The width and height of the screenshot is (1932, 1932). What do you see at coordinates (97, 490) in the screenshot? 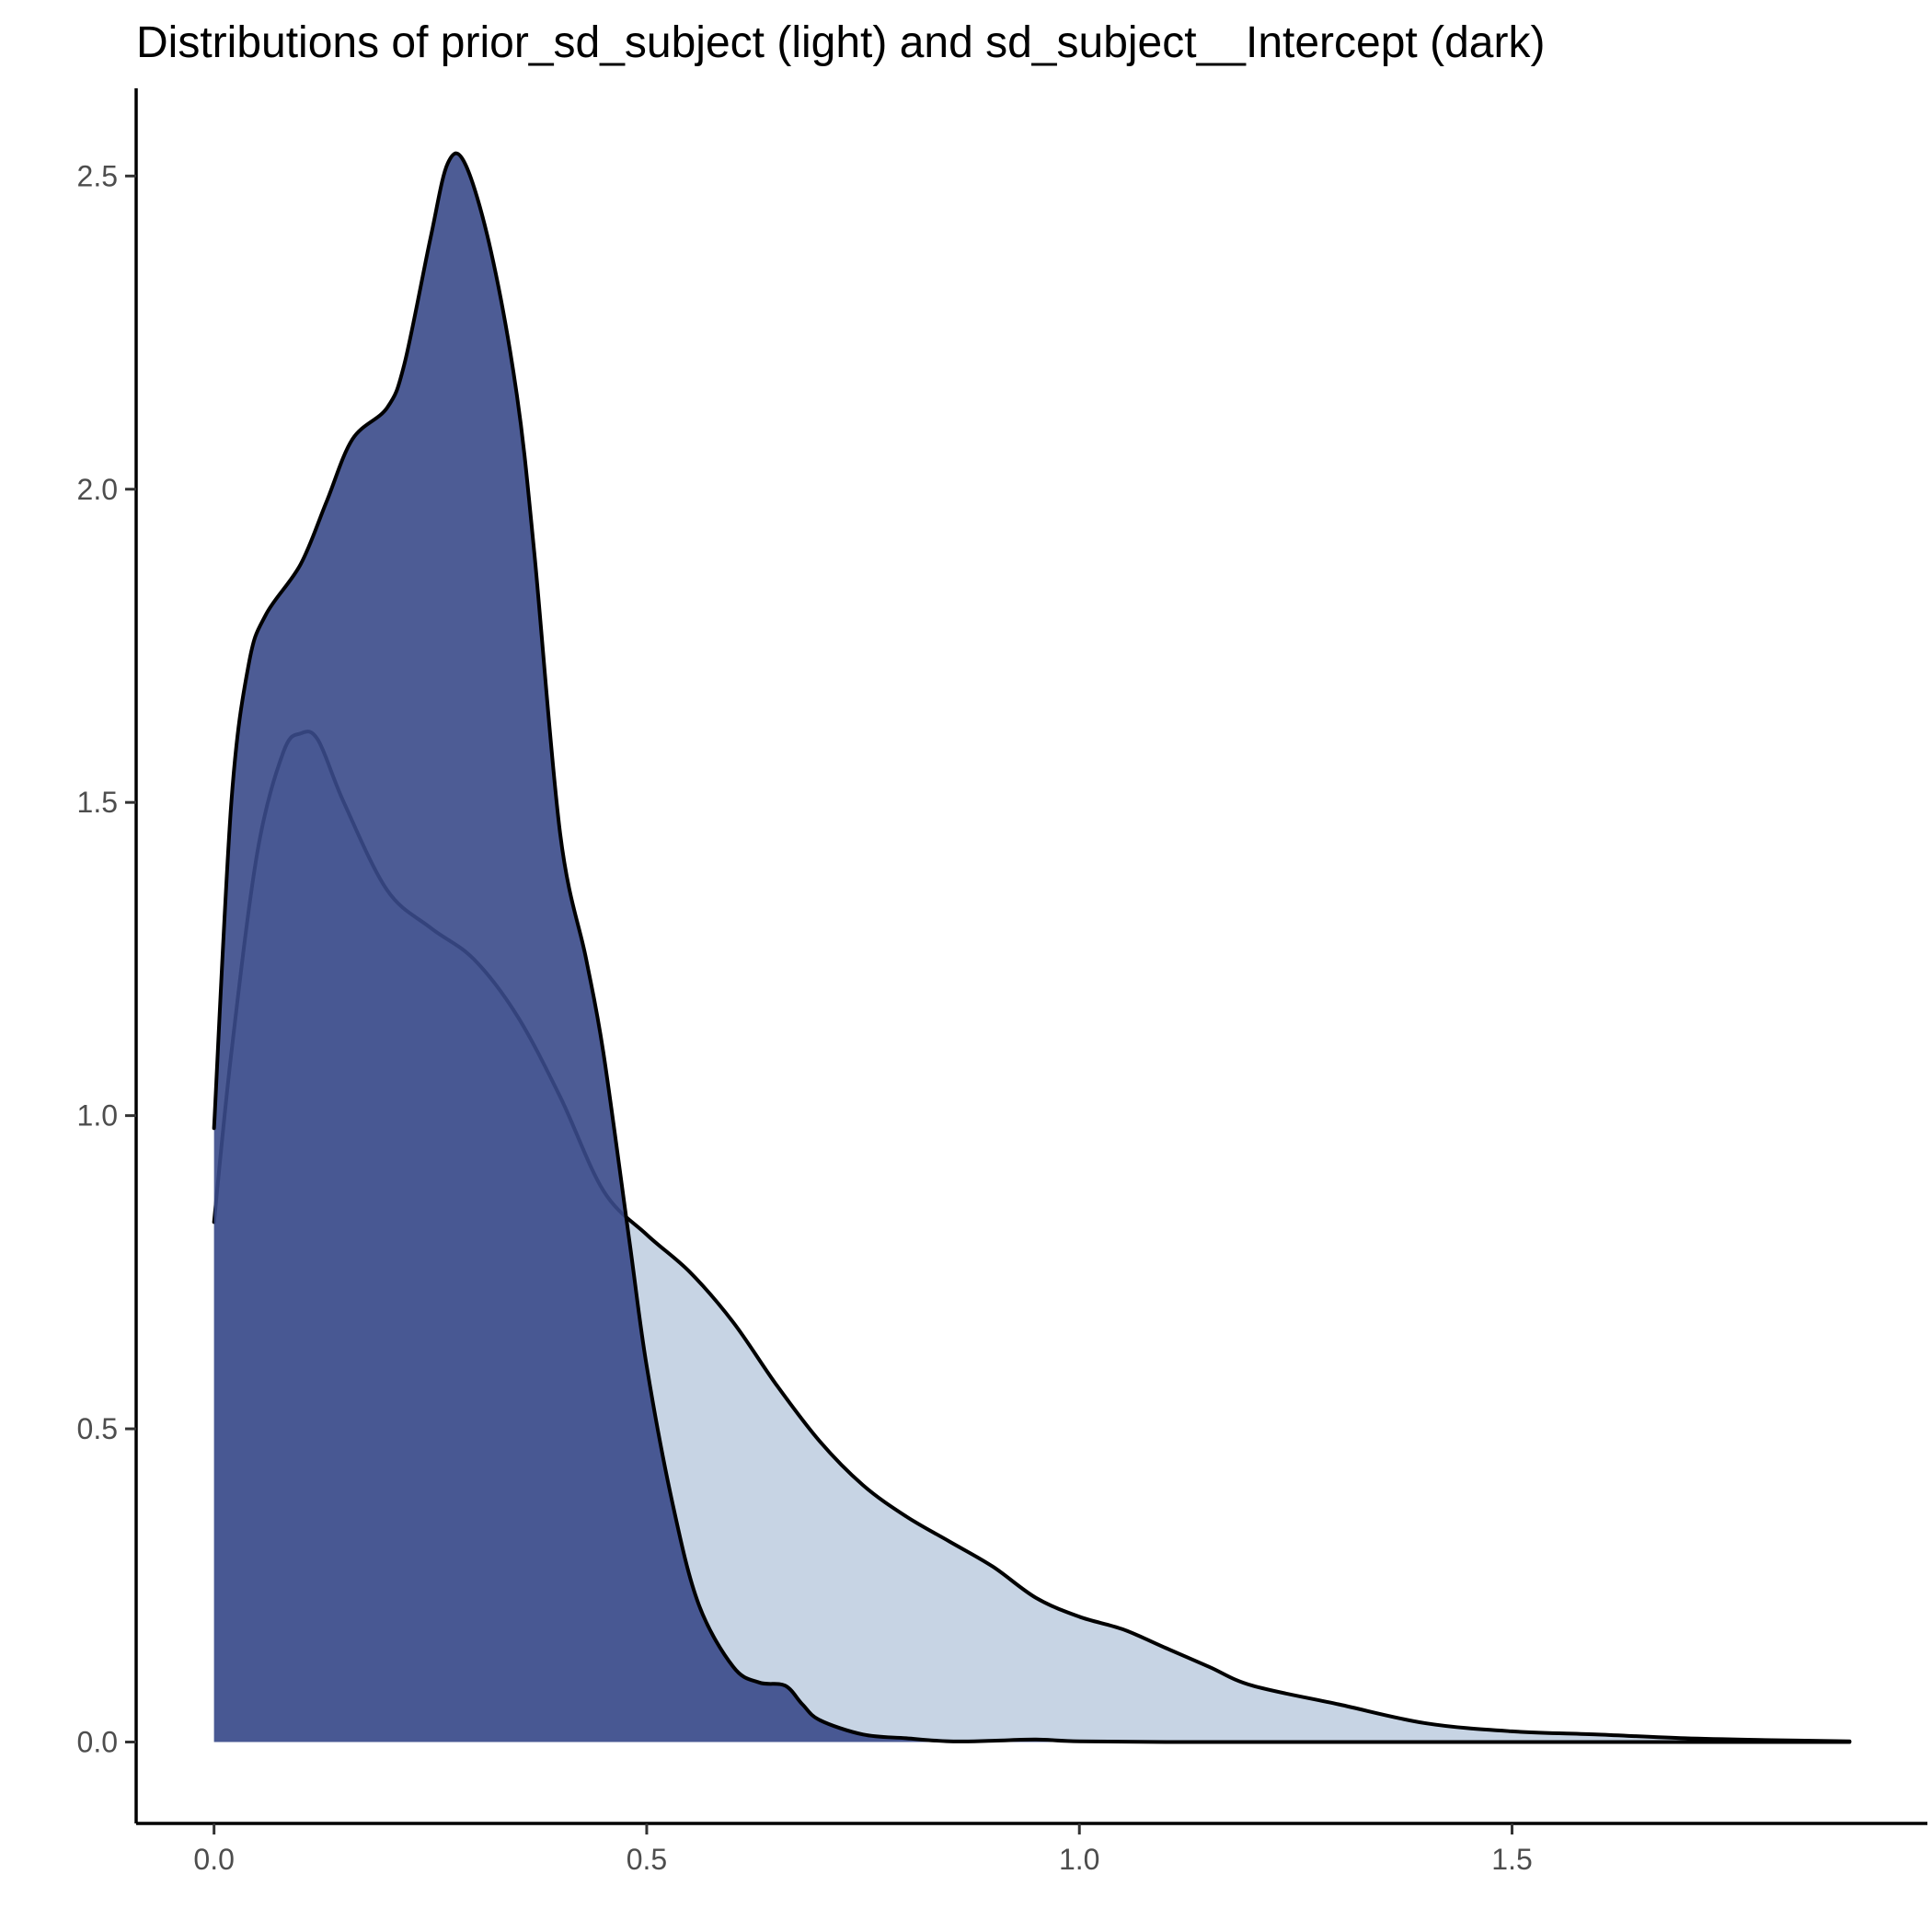
I see `y-tick-label: 2.0` at bounding box center [97, 490].